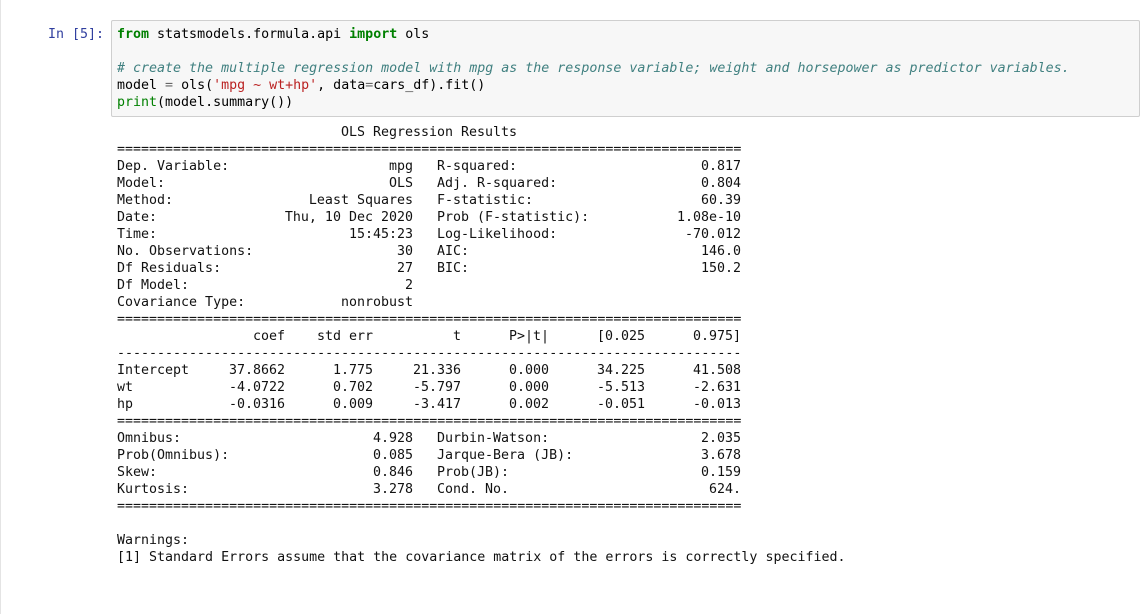  Describe the element at coordinates (477, 166) in the screenshot. I see `stat-label: R-squared:` at that location.